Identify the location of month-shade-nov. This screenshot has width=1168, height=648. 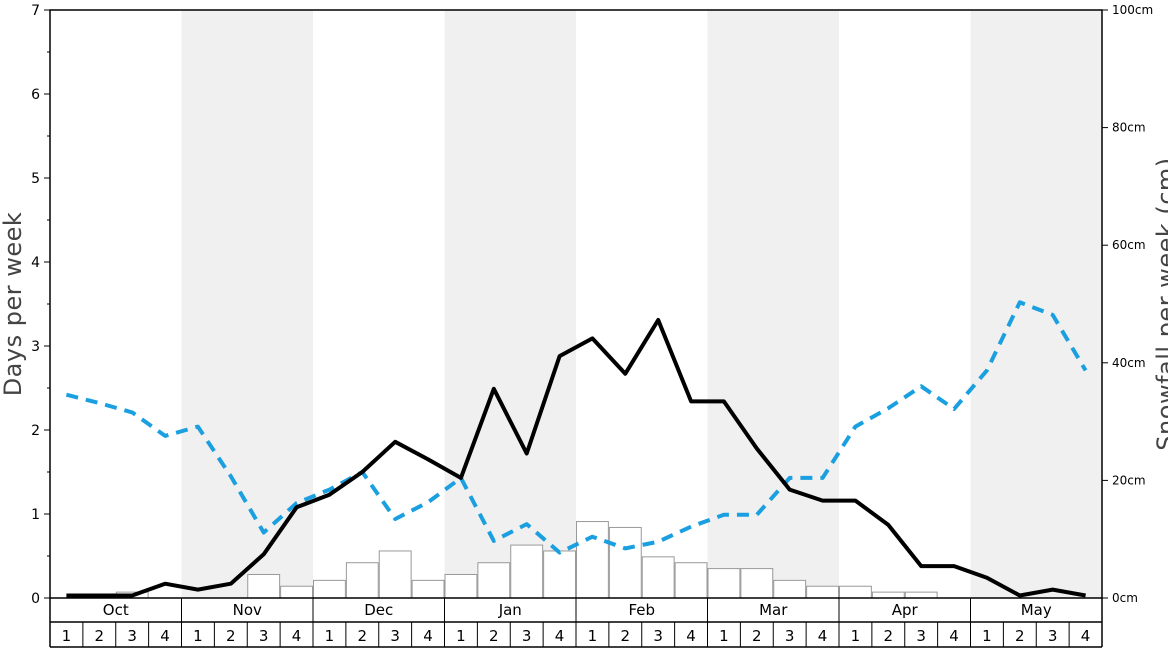
(247, 304).